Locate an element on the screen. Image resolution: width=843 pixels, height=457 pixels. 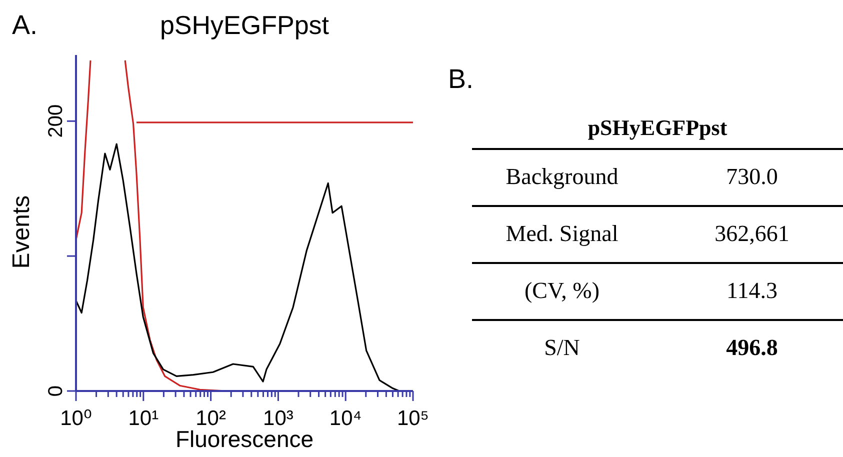
x-tick-label: 10⁵ is located at coordinates (413, 418).